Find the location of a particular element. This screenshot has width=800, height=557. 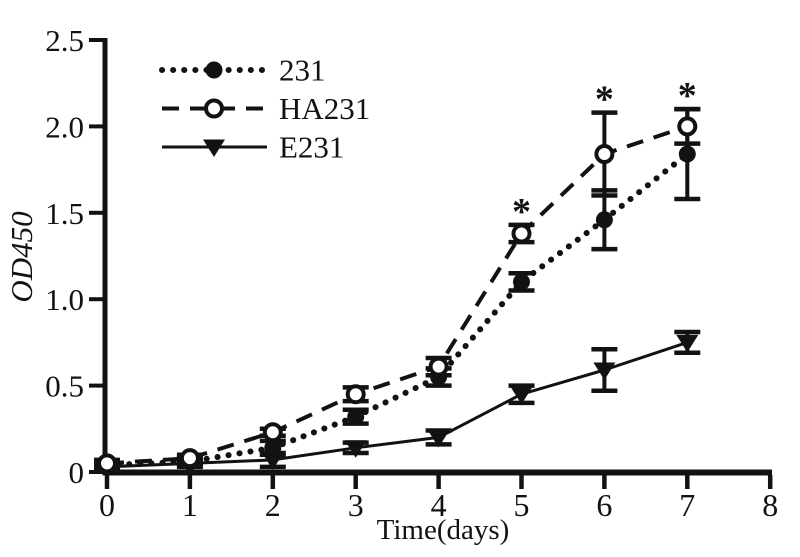

x-tick-label: 3 is located at coordinates (356, 505).